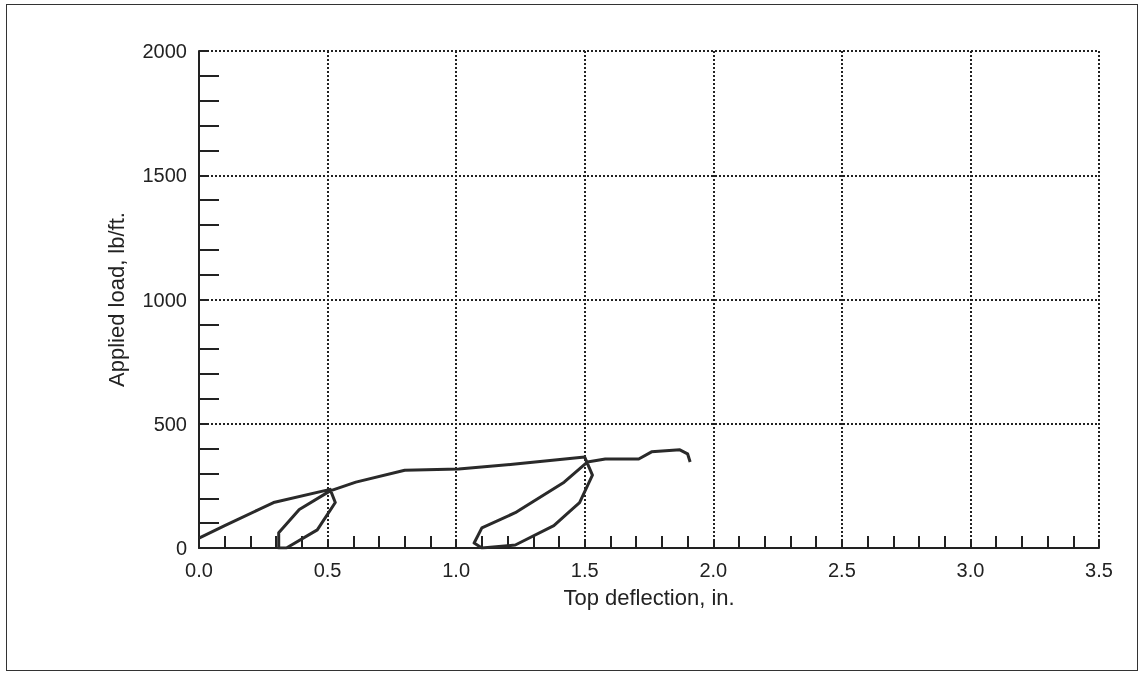 Image resolution: width=1146 pixels, height=677 pixels. Describe the element at coordinates (841, 570) in the screenshot. I see `x-tick-label: 2.5` at that location.